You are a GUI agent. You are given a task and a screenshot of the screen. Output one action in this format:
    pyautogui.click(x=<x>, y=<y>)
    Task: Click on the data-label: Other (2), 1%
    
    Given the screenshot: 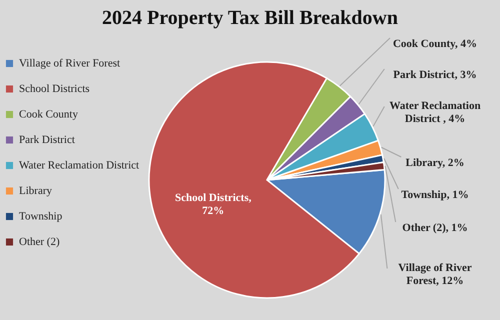 What is the action you would take?
    pyautogui.click(x=435, y=228)
    